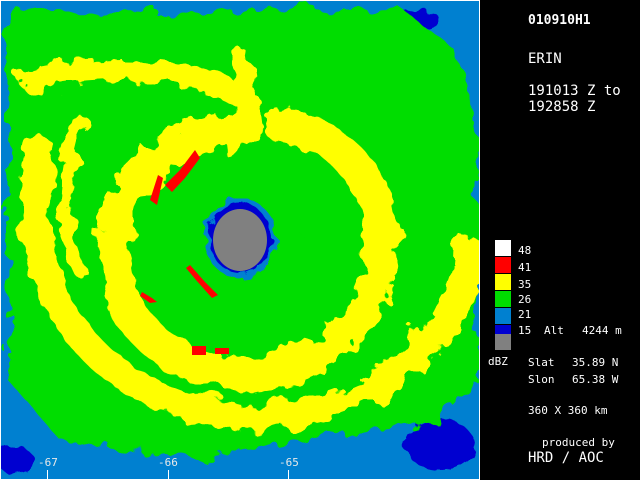 This screenshot has height=480, width=640. Describe the element at coordinates (168, 462) in the screenshot. I see `lon-label: -66` at that location.